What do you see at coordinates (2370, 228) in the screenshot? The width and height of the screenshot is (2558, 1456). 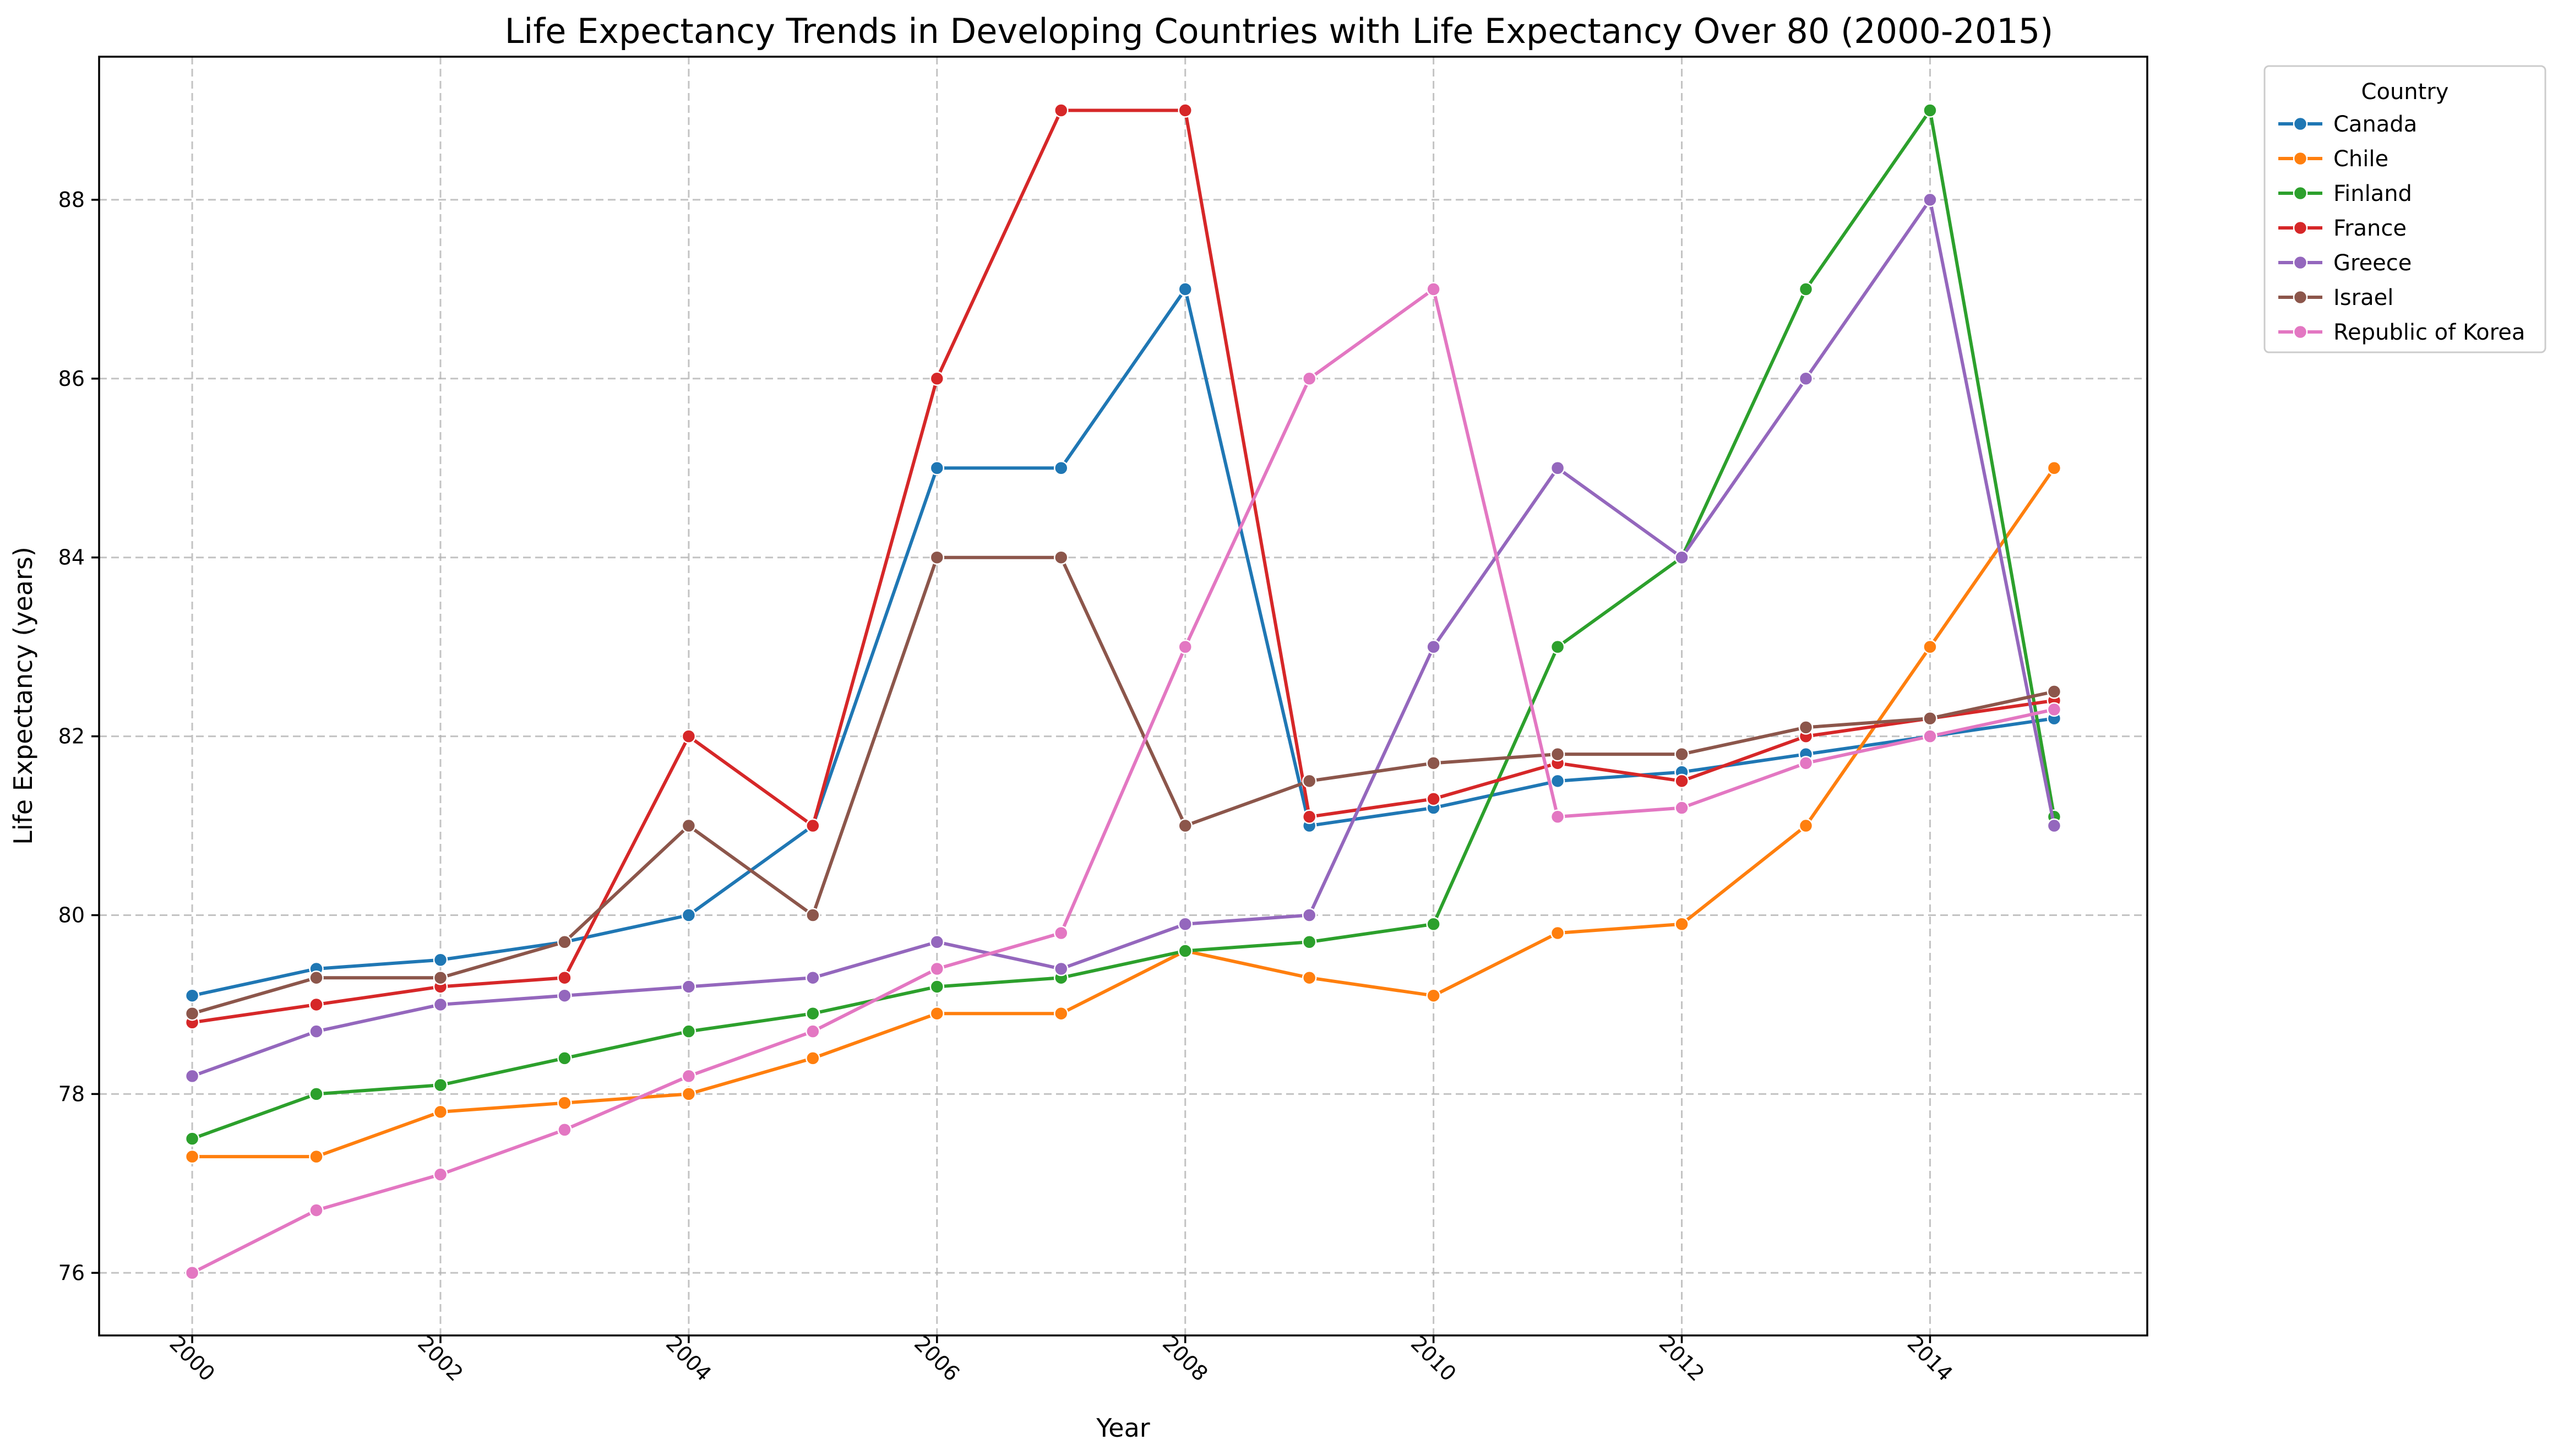 I see `legend-label: France` at bounding box center [2370, 228].